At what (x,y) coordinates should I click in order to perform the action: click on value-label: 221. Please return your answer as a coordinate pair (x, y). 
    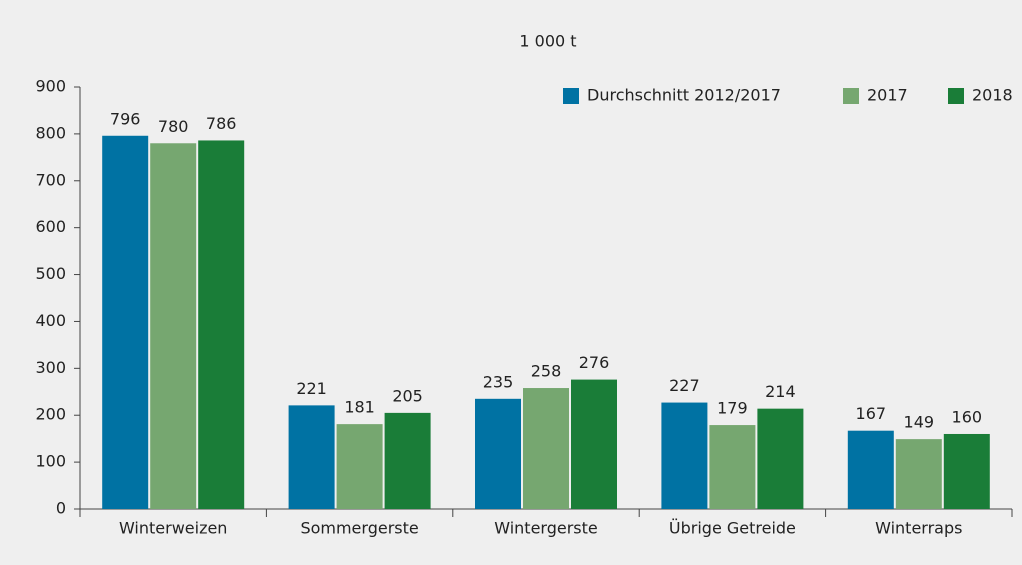
    Looking at the image, I should click on (311, 388).